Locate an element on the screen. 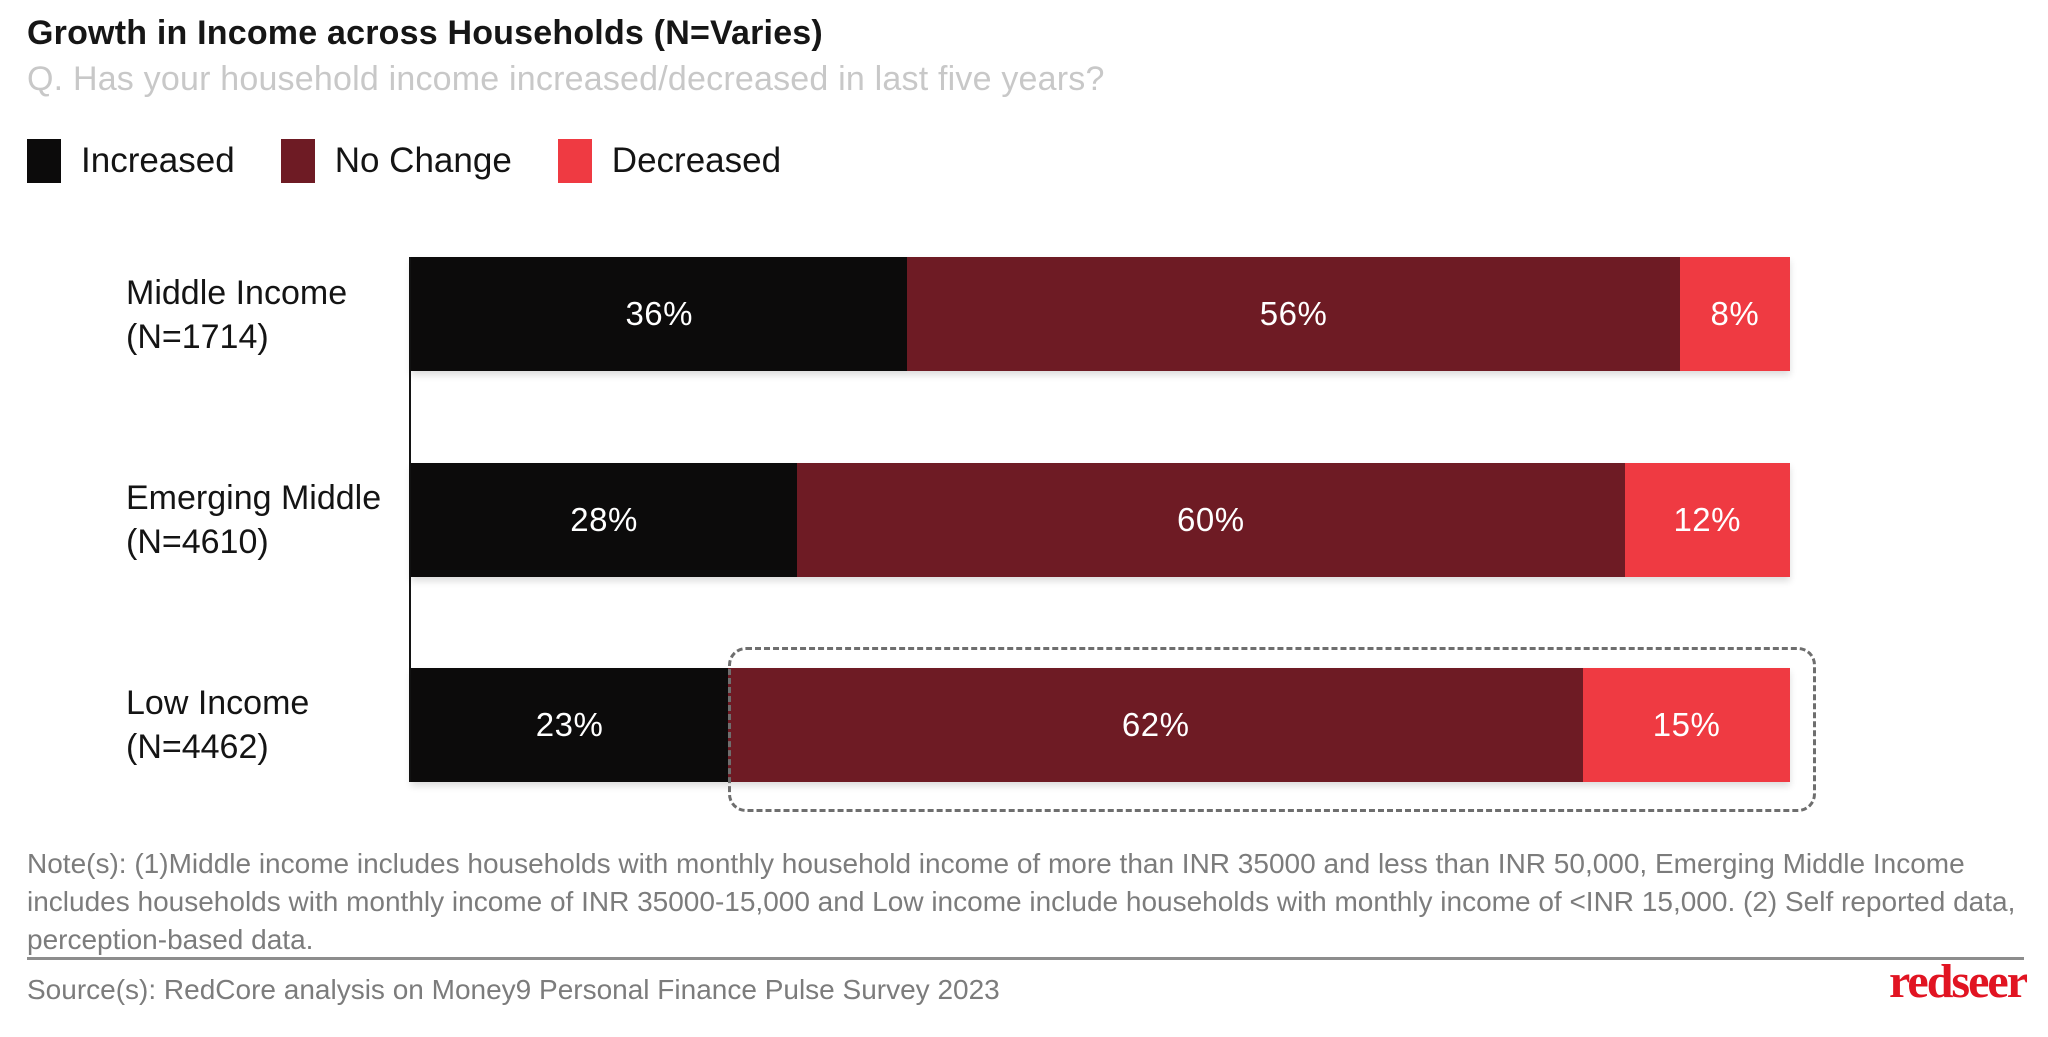 The height and width of the screenshot is (1037, 2048). category-label-line1: Low Income is located at coordinates (218, 703).